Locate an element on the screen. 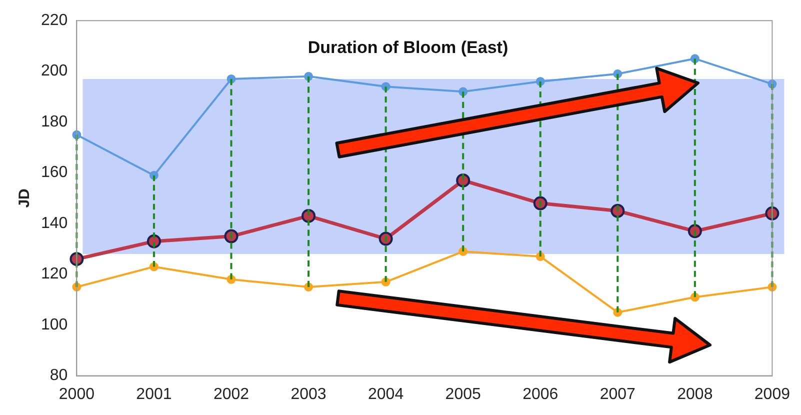 Image resolution: width=801 pixels, height=415 pixels. y-tick-label: 100 is located at coordinates (54, 325).